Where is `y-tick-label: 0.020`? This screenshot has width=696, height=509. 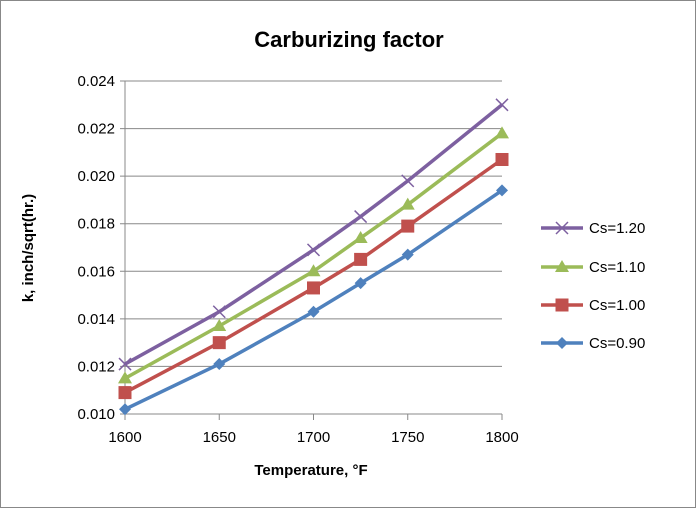
y-tick-label: 0.020 is located at coordinates (96, 176).